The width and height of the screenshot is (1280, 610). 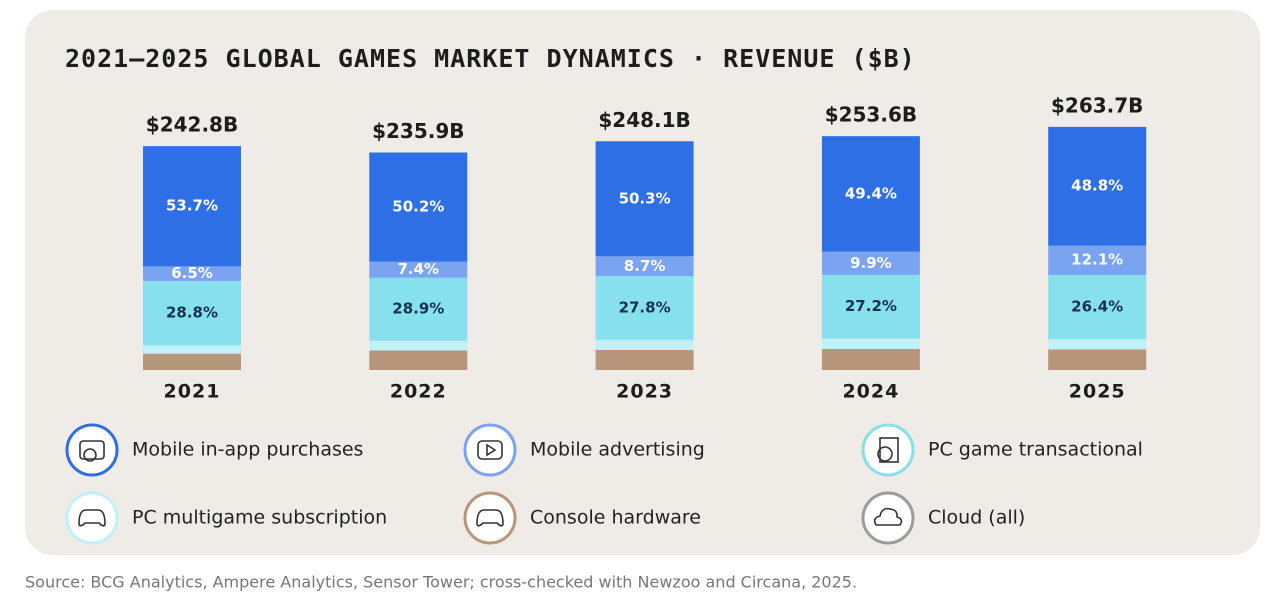 I want to click on x-tick-label: 2022, so click(x=418, y=392).